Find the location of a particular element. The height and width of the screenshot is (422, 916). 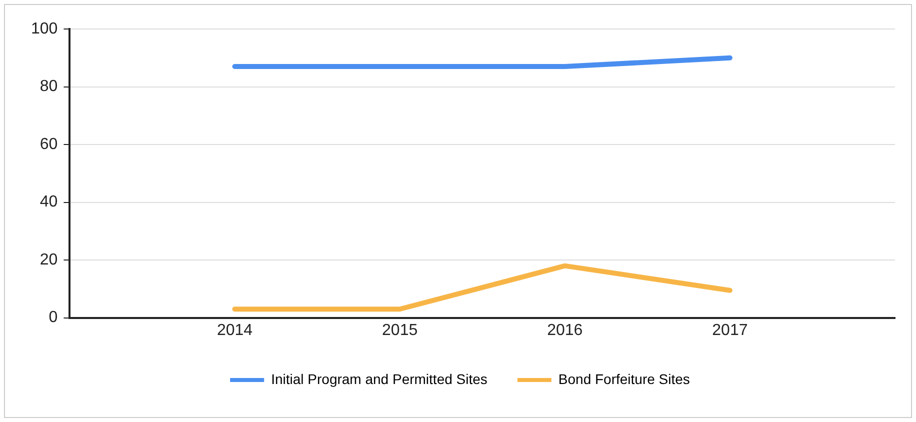

legend-label: Bond Forfeiture Sites is located at coordinates (624, 378).